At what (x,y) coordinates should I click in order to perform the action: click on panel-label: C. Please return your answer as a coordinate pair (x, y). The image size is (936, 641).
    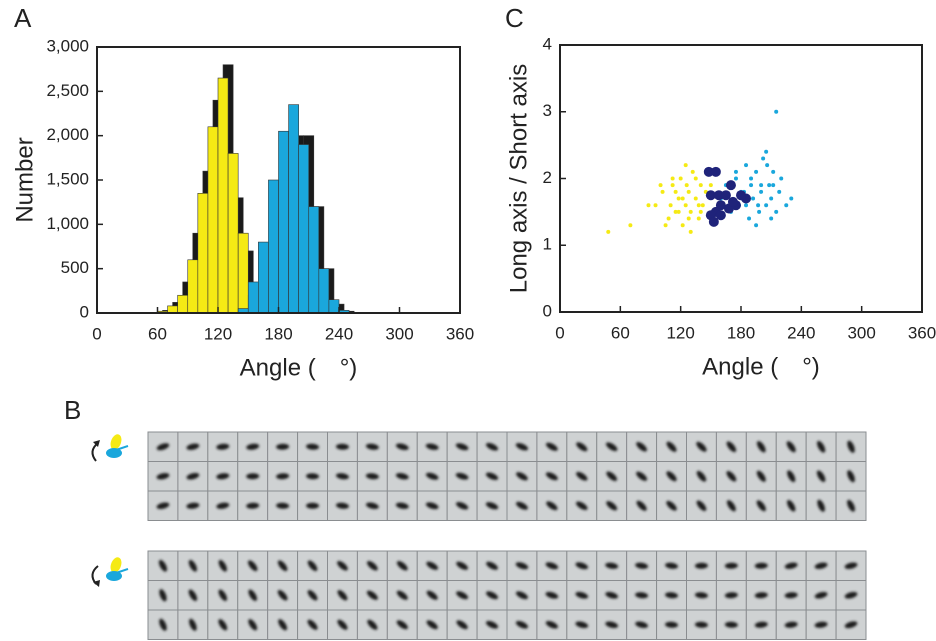
    Looking at the image, I should click on (514, 18).